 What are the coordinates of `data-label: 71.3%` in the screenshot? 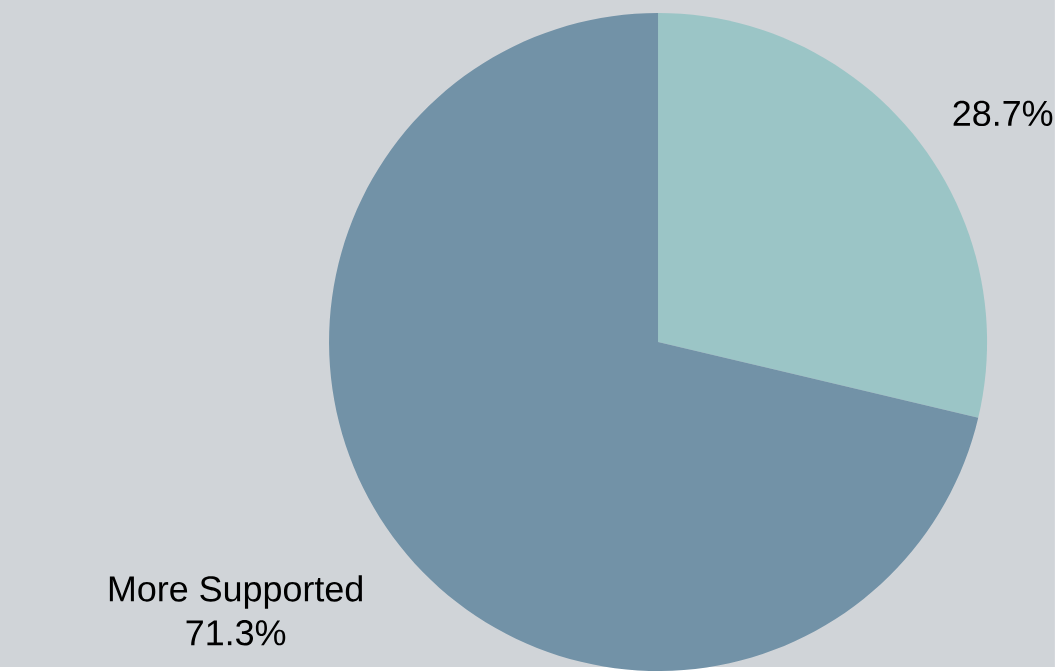 It's located at (236, 633).